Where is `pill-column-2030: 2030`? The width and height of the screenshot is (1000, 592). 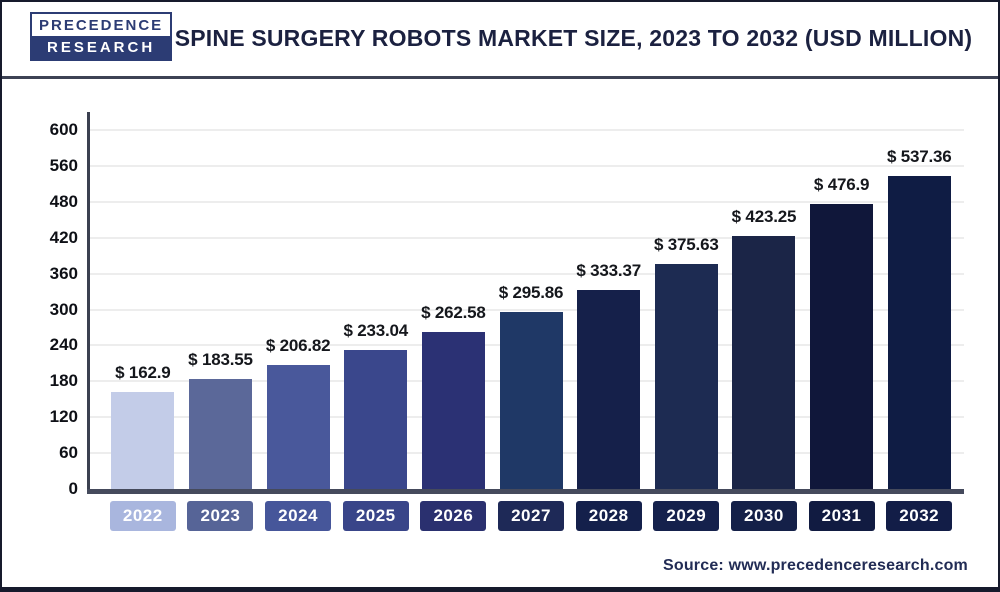 pill-column-2030: 2030 is located at coordinates (764, 516).